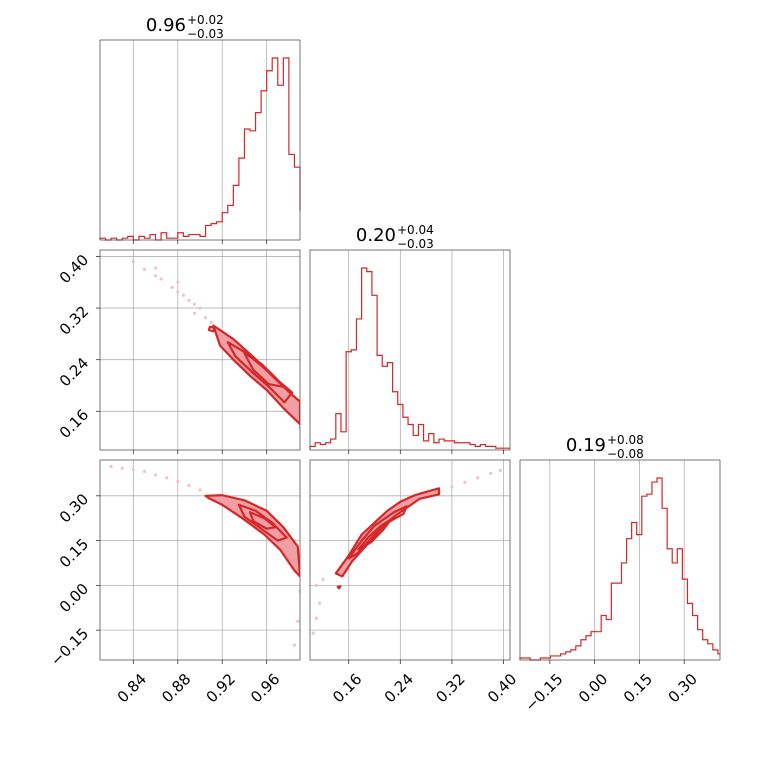 The height and width of the screenshot is (760, 760). What do you see at coordinates (74, 320) in the screenshot?
I see `y-tick-label: 0.32` at bounding box center [74, 320].